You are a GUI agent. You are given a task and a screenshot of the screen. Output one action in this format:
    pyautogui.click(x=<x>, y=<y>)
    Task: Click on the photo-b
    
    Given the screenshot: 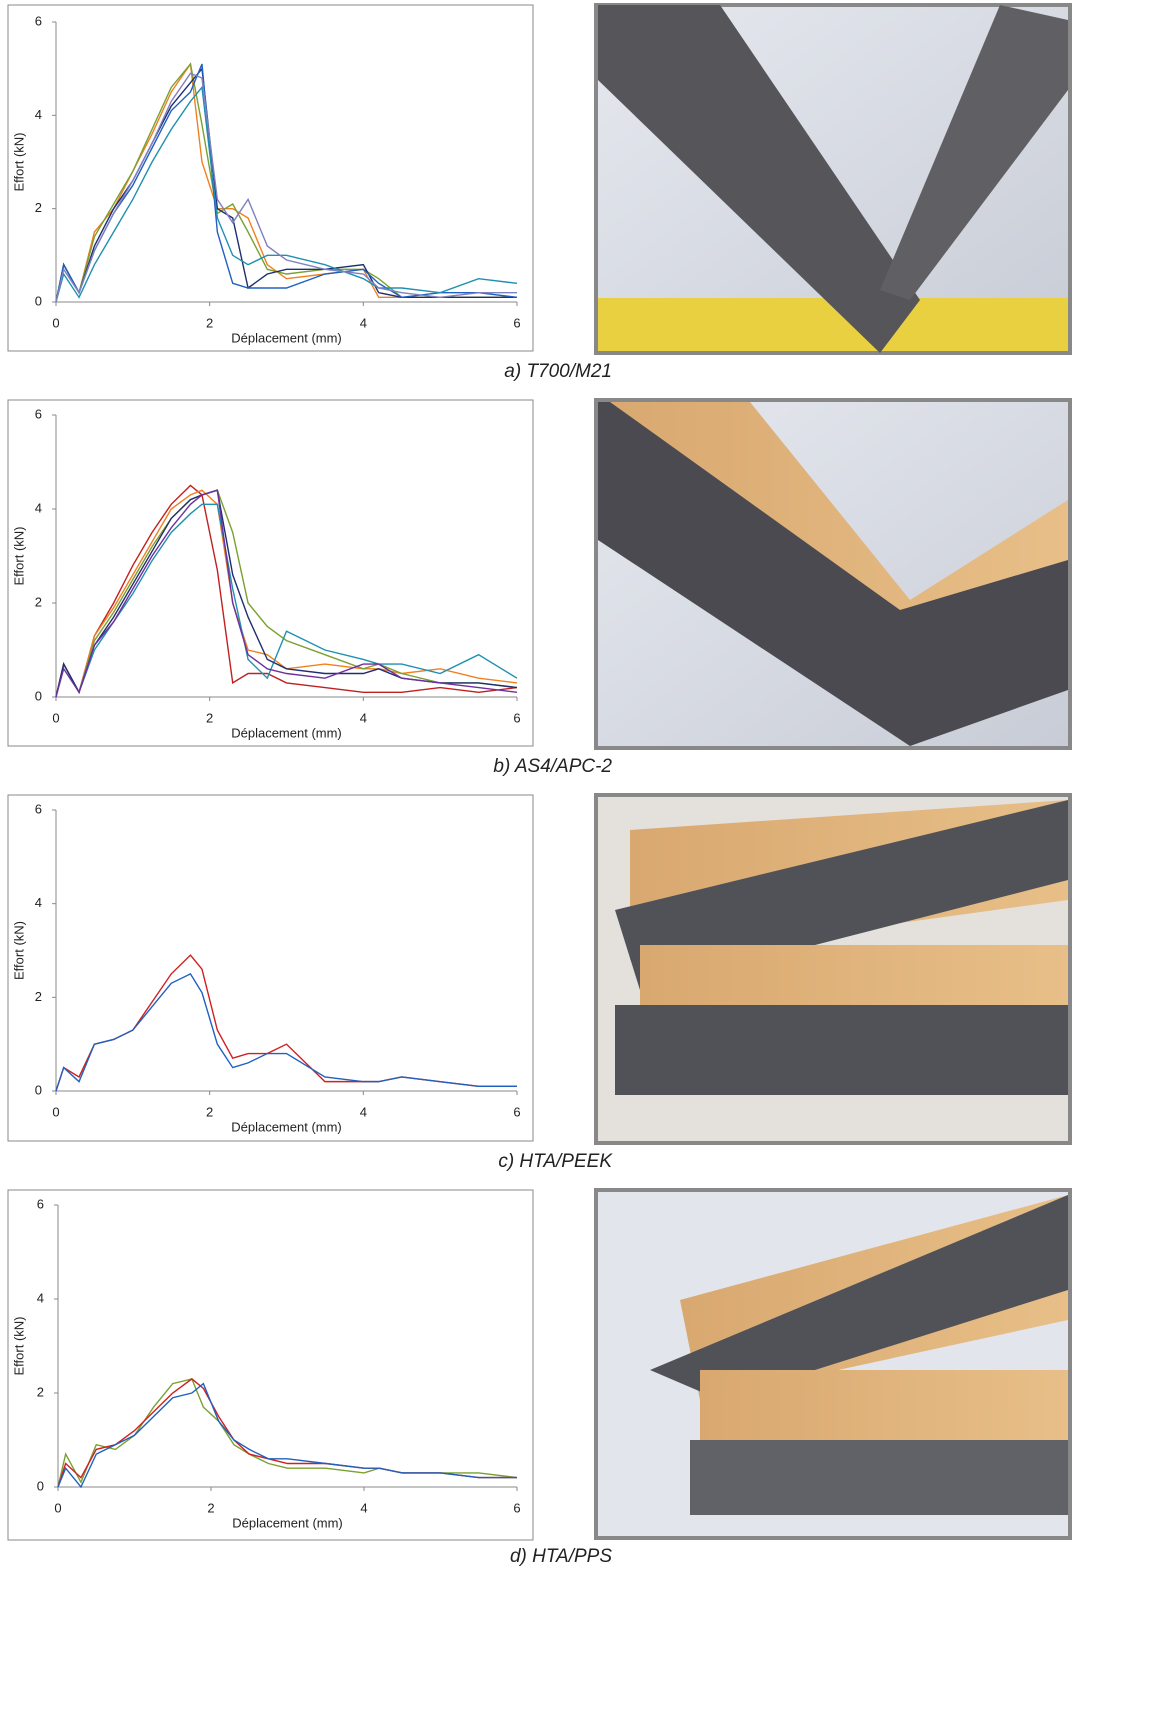 What is the action you would take?
    pyautogui.click(x=833, y=574)
    